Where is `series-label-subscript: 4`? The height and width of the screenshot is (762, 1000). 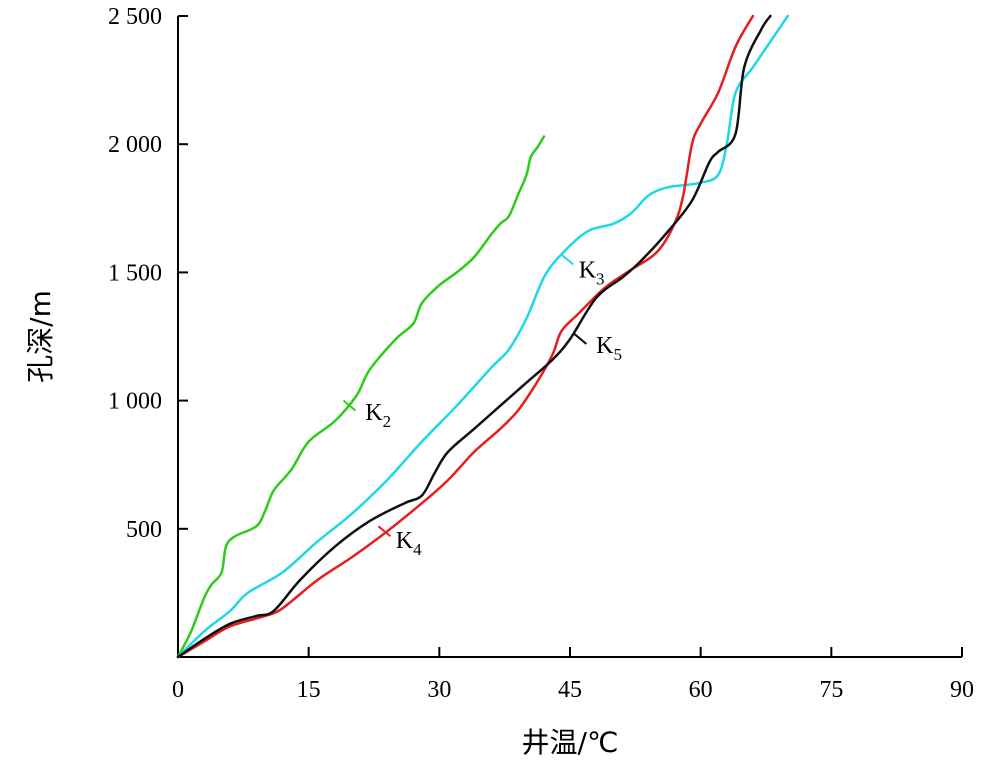
series-label-subscript: 4 is located at coordinates (417, 549).